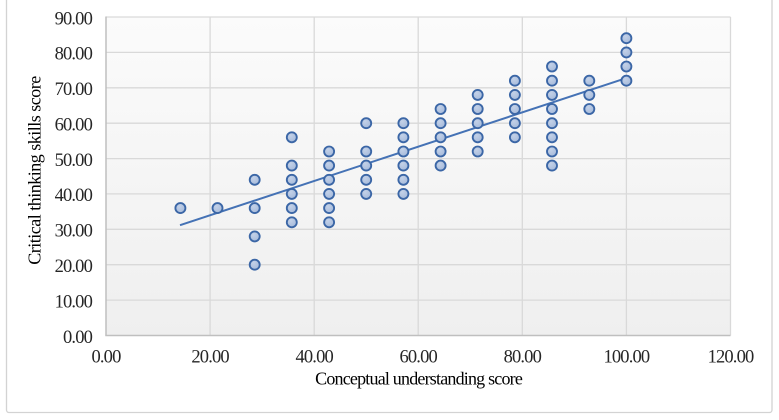 Image resolution: width=779 pixels, height=420 pixels. What do you see at coordinates (731, 358) in the screenshot?
I see `svg-text: 120.00` at bounding box center [731, 358].